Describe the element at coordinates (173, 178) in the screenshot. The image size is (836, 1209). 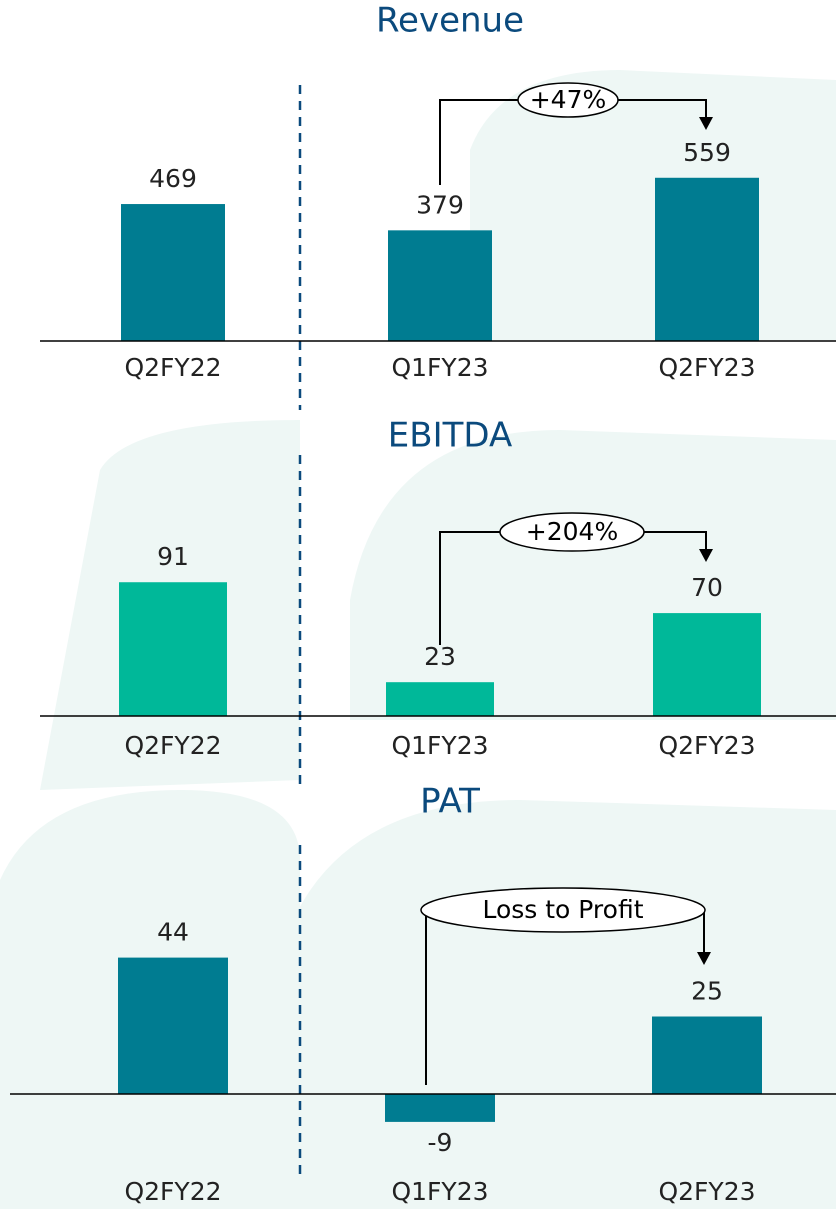
I see `value-label: 469` at that location.